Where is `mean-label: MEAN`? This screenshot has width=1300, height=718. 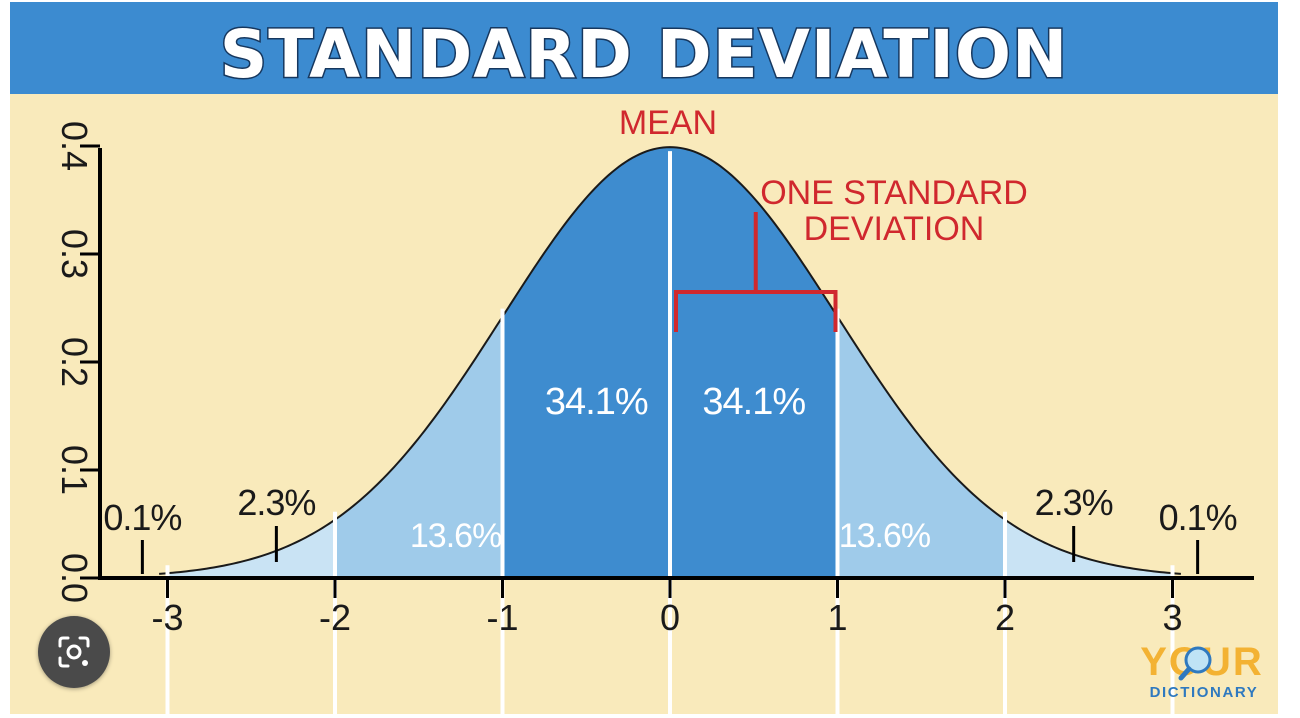 mean-label: MEAN is located at coordinates (668, 123).